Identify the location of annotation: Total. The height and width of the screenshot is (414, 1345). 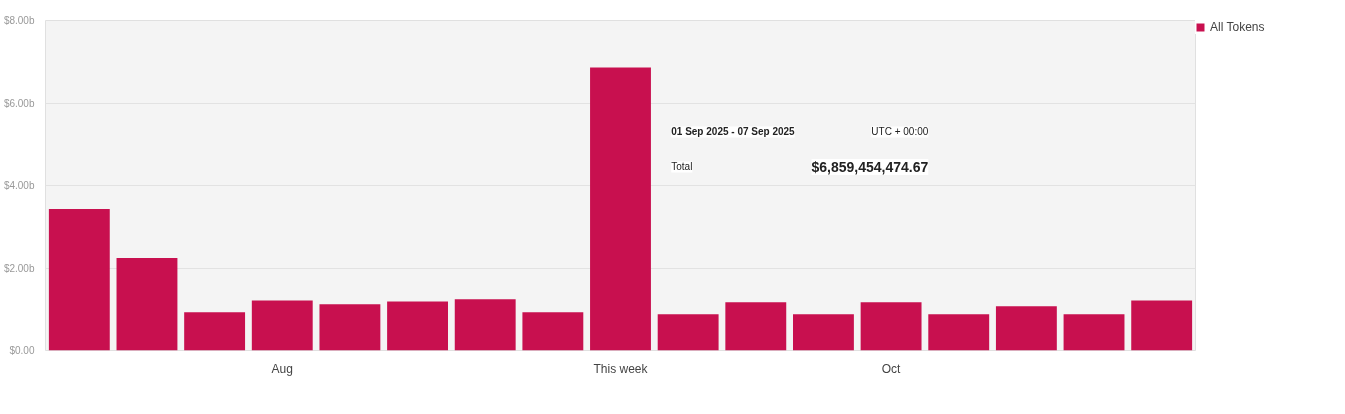
(682, 167).